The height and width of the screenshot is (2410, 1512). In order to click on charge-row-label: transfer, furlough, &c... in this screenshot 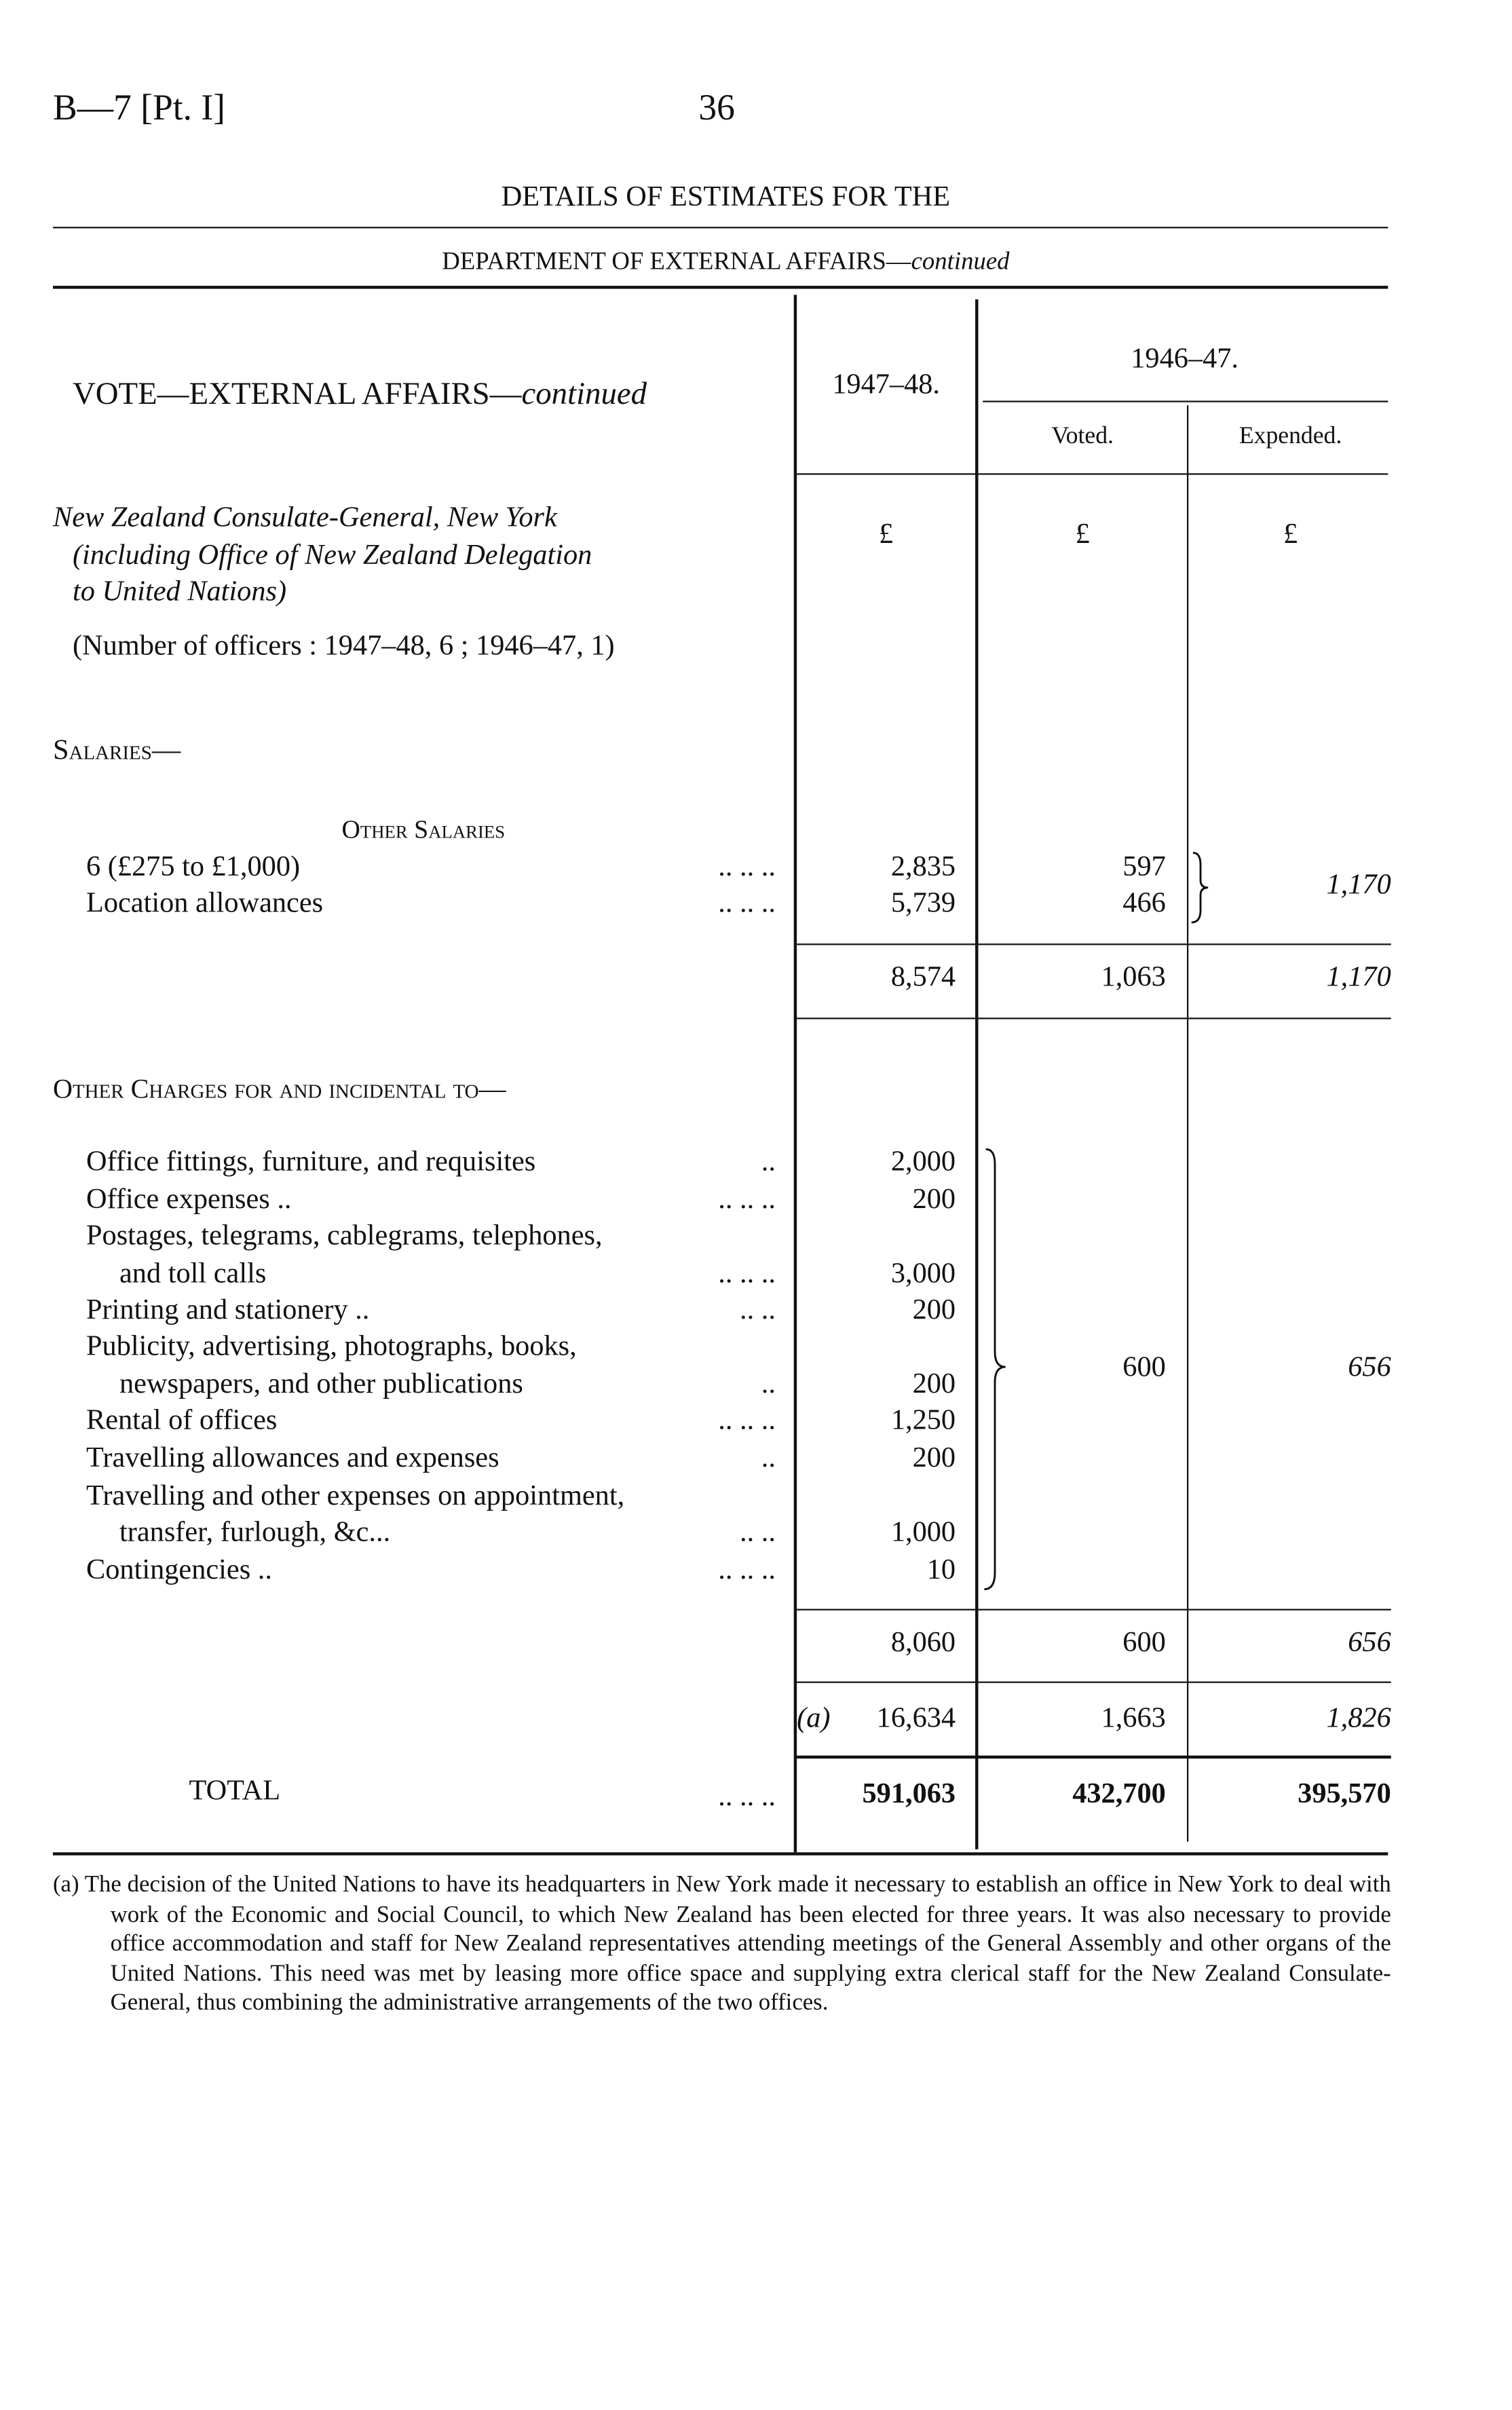, I will do `click(255, 1533)`.